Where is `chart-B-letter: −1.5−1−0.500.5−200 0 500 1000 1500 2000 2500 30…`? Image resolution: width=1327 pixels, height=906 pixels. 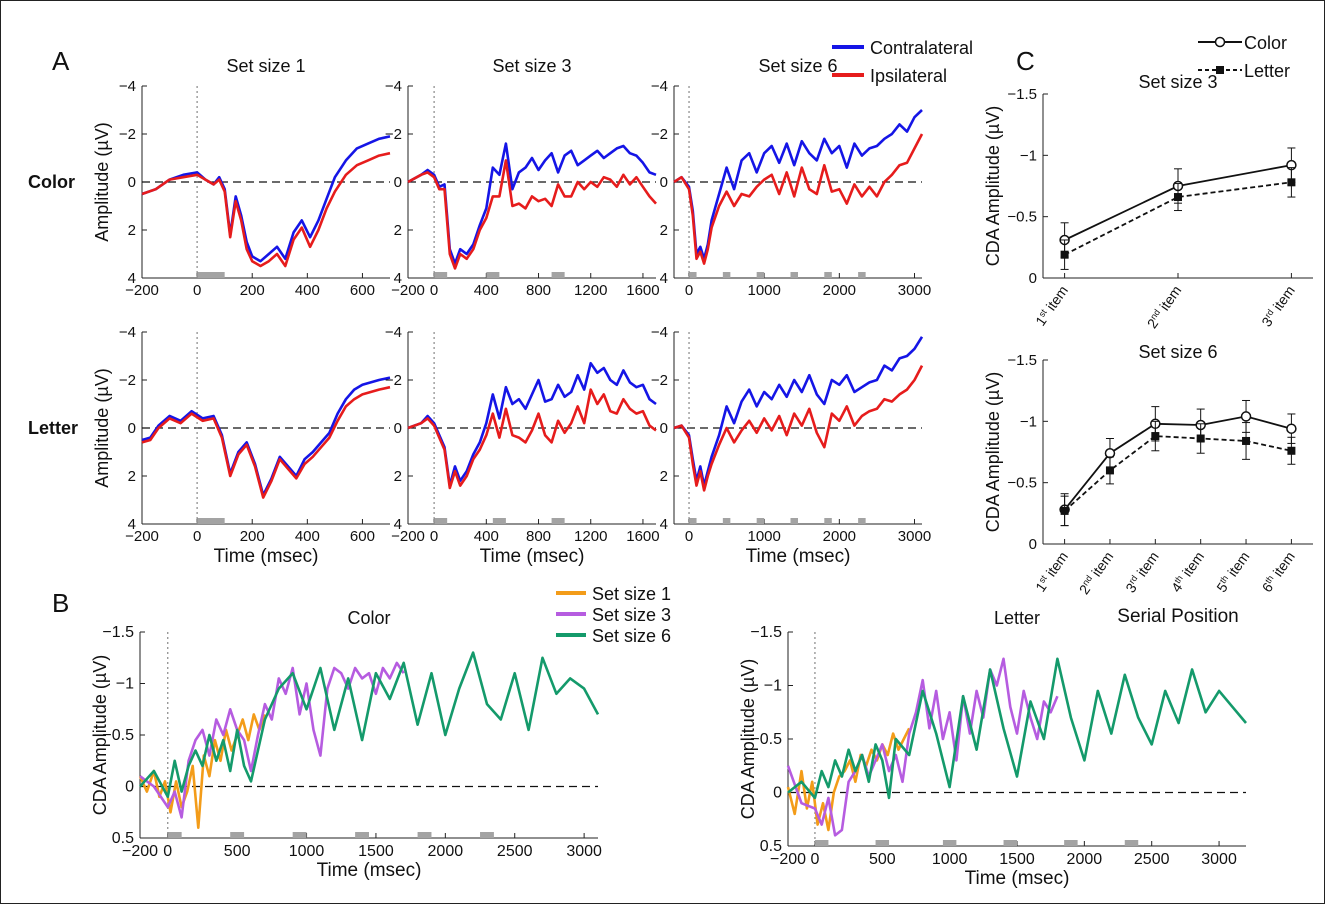 chart-B-letter: −1.5−1−0.500.5−200 0 500 1000 1500 2000 2500 30… is located at coordinates (992, 748).